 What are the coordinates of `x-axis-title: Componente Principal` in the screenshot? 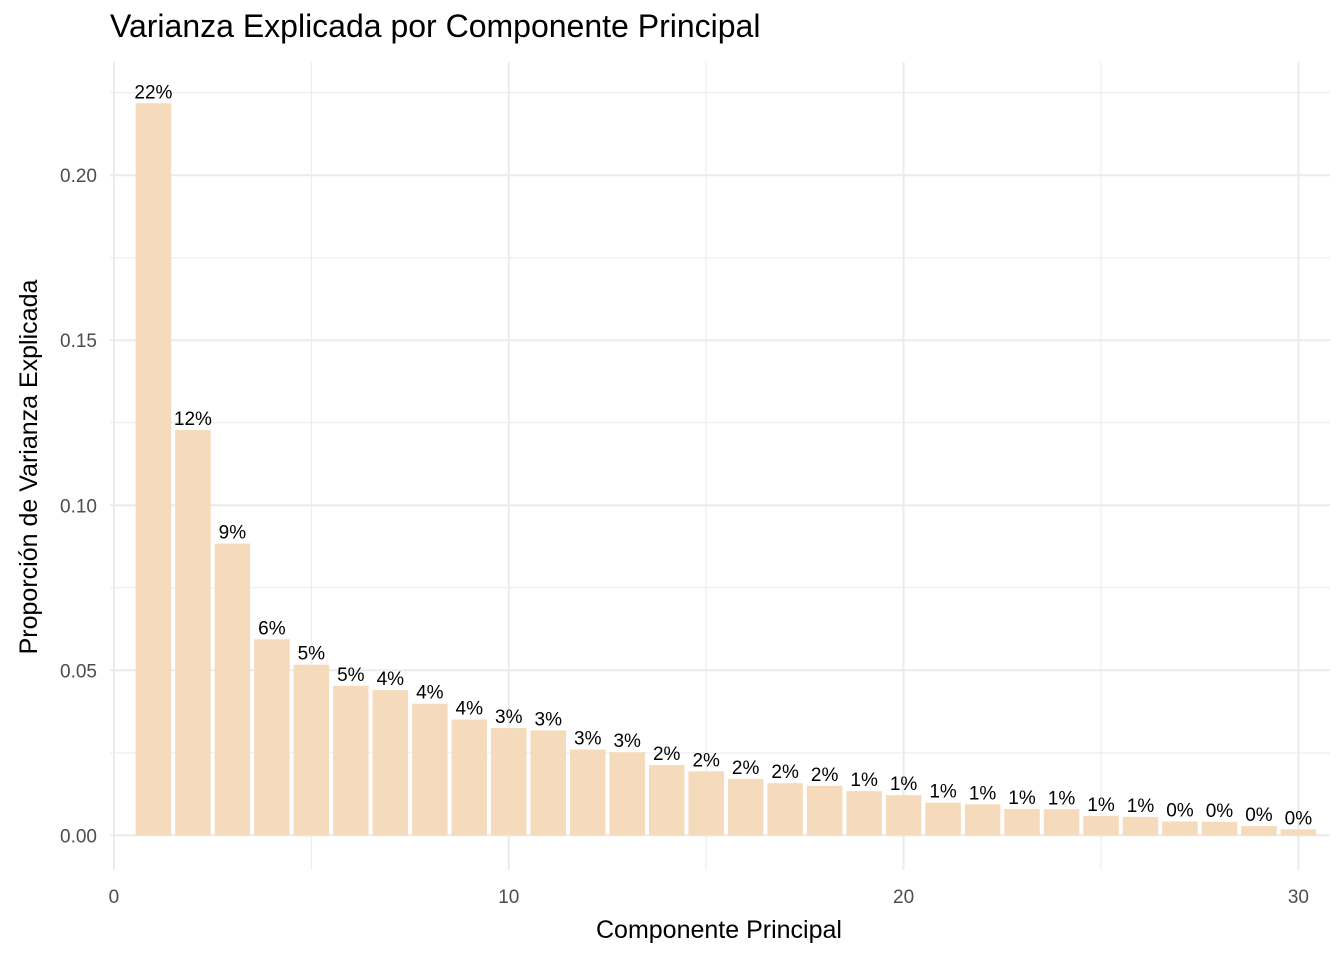 It's located at (719, 930).